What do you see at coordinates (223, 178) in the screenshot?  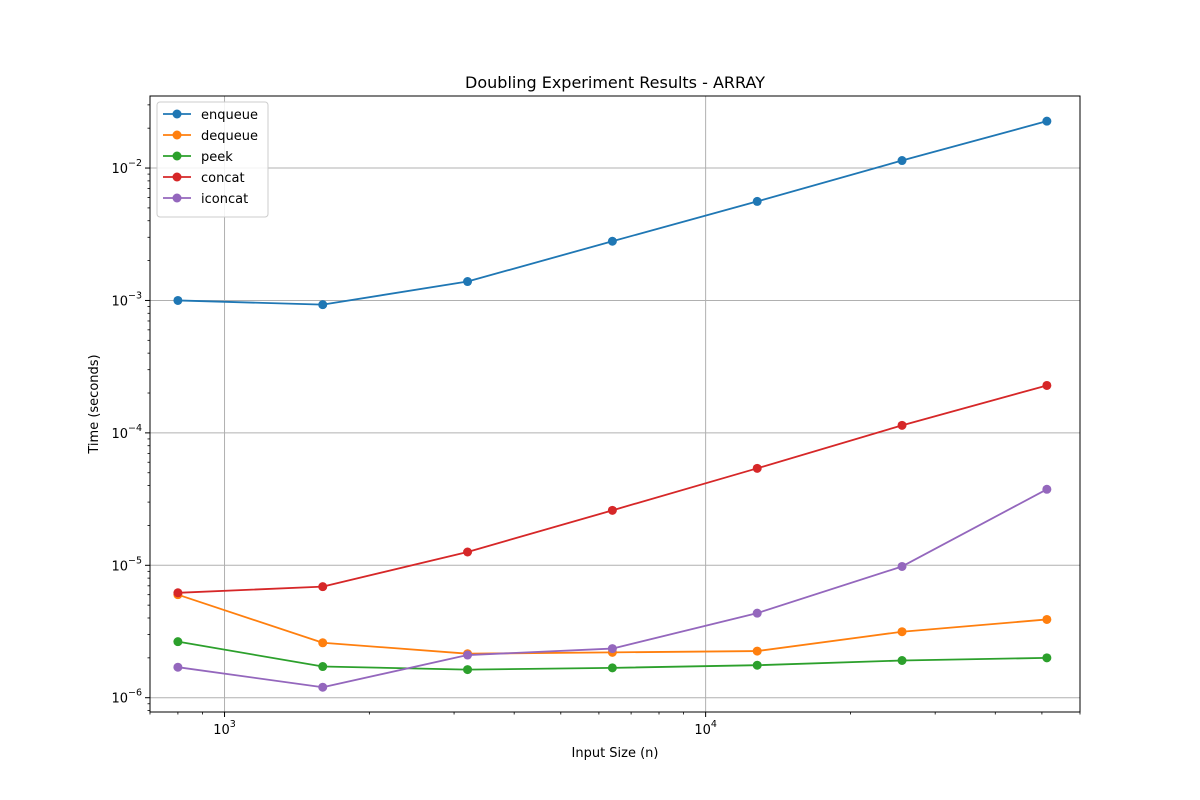 I see `legend-label-concat: concat` at bounding box center [223, 178].